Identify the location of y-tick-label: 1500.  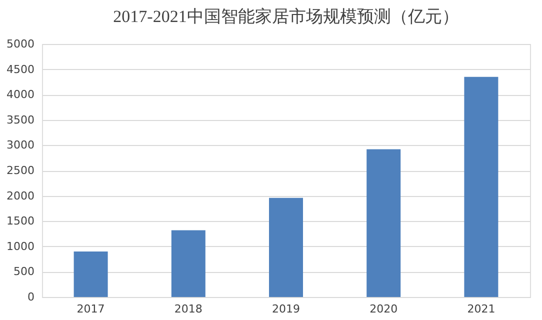
(20, 221).